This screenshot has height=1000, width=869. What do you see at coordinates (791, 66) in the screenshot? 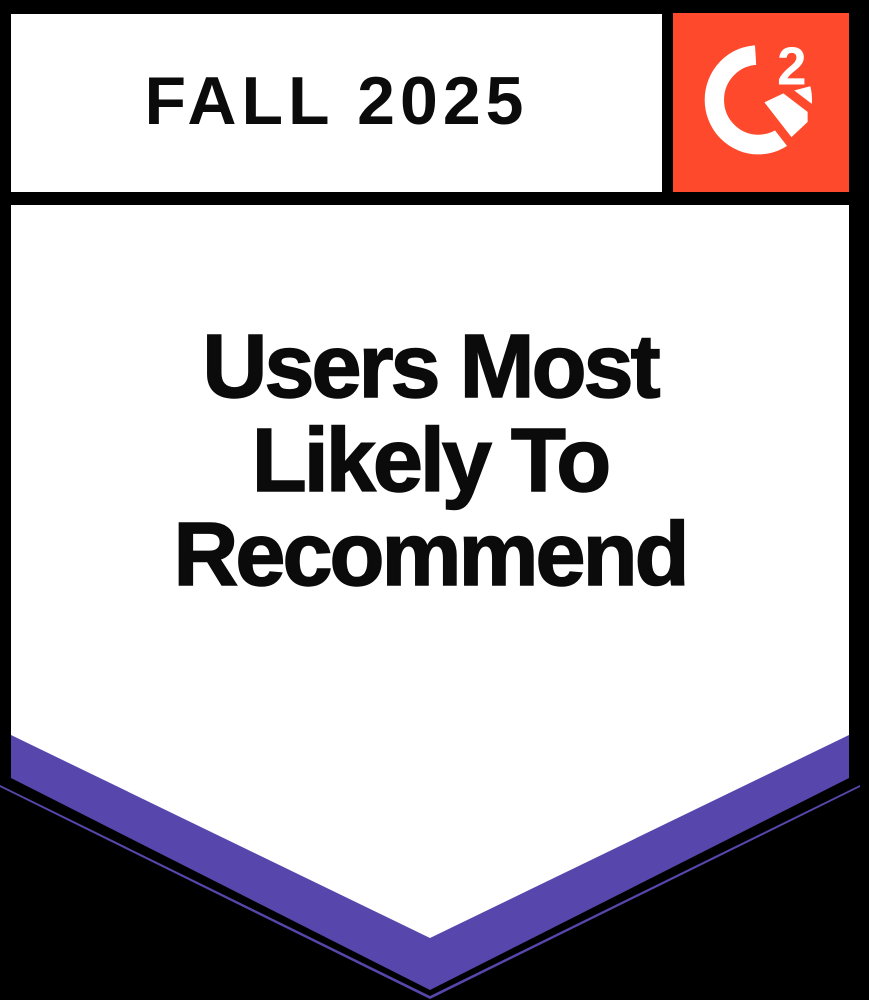
I see `g2-superscript: 2` at bounding box center [791, 66].